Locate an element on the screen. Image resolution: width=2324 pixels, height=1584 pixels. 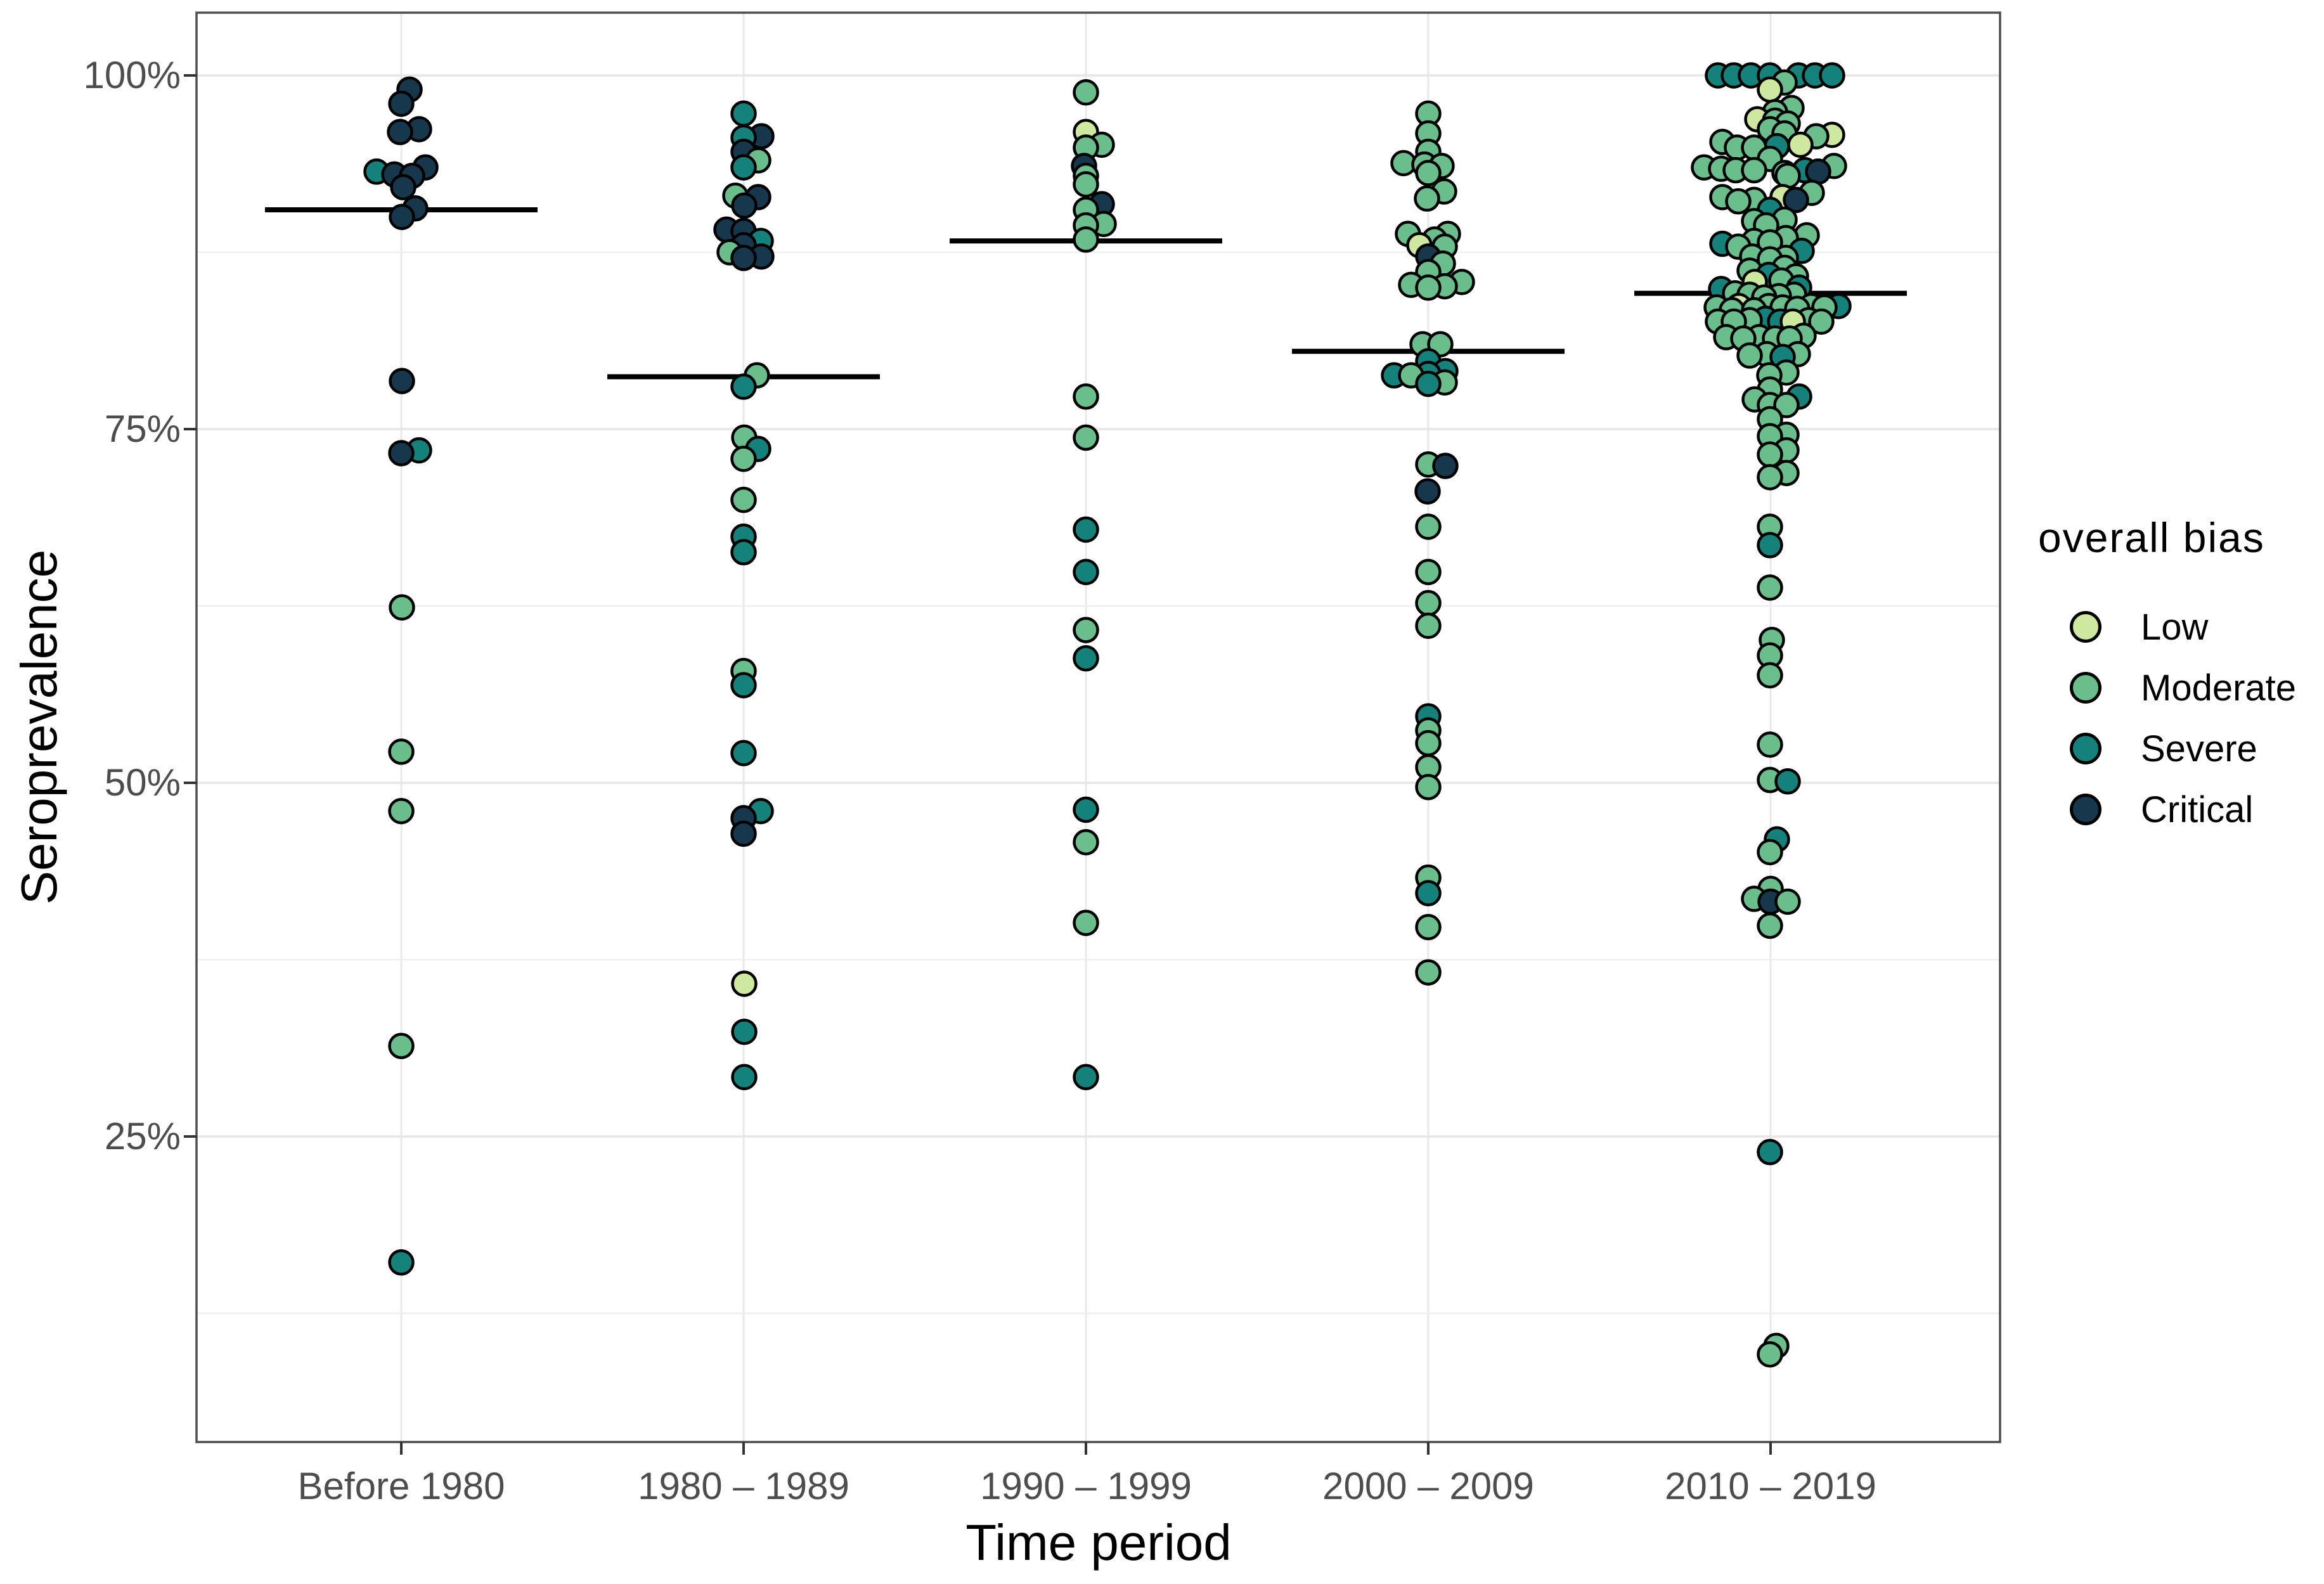
y-tick-label: 75% is located at coordinates (143, 429).